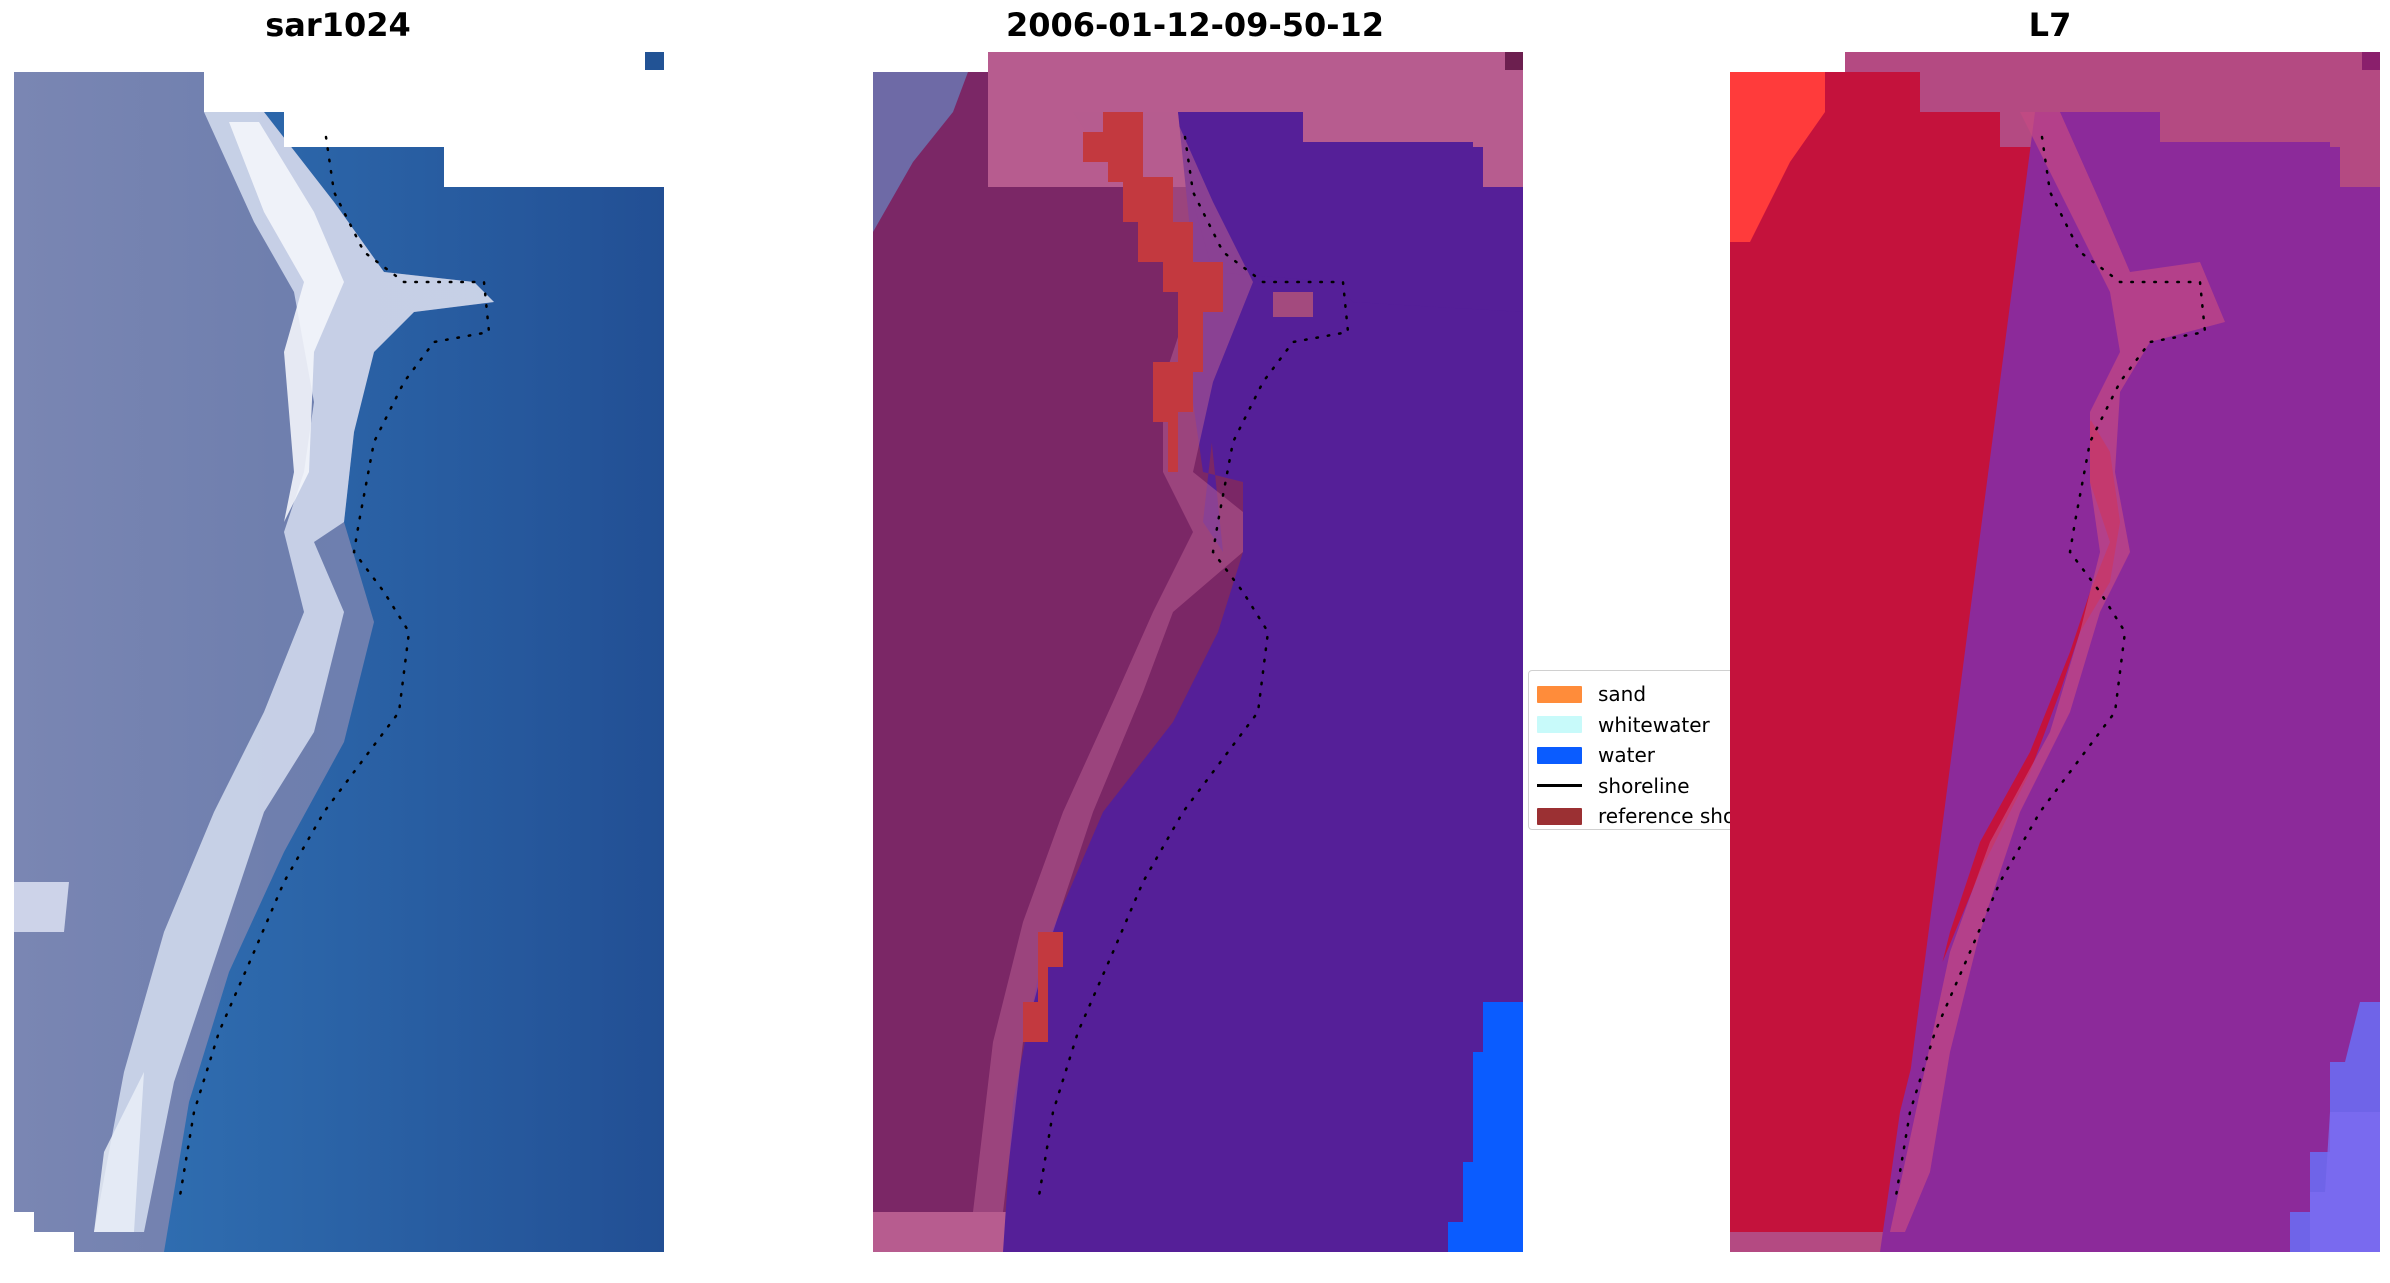  What do you see at coordinates (1559, 786) in the screenshot?
I see `legend-swatch-shoreline` at bounding box center [1559, 786].